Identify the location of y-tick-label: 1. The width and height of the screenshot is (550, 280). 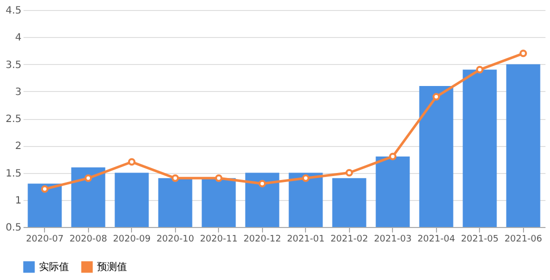
(18, 200).